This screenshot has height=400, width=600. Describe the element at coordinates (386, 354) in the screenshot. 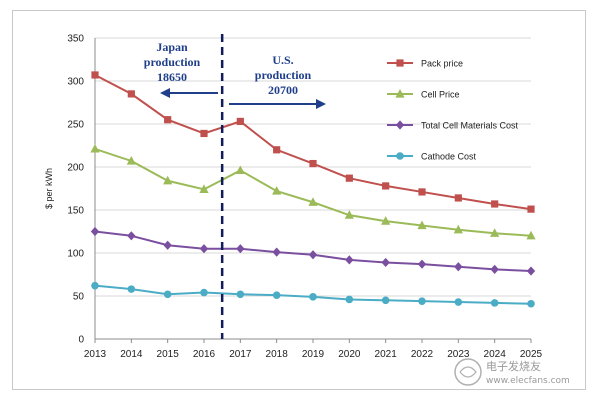

I see `x-tick-label: 2021` at that location.